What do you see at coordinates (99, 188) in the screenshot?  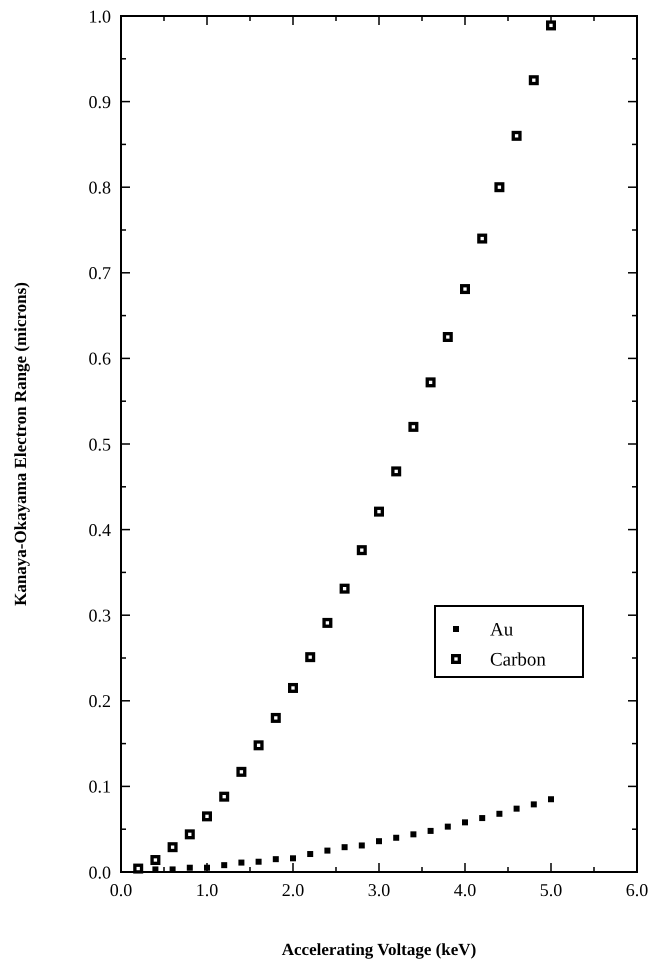 I see `y-tick-label: 0.8` at bounding box center [99, 188].